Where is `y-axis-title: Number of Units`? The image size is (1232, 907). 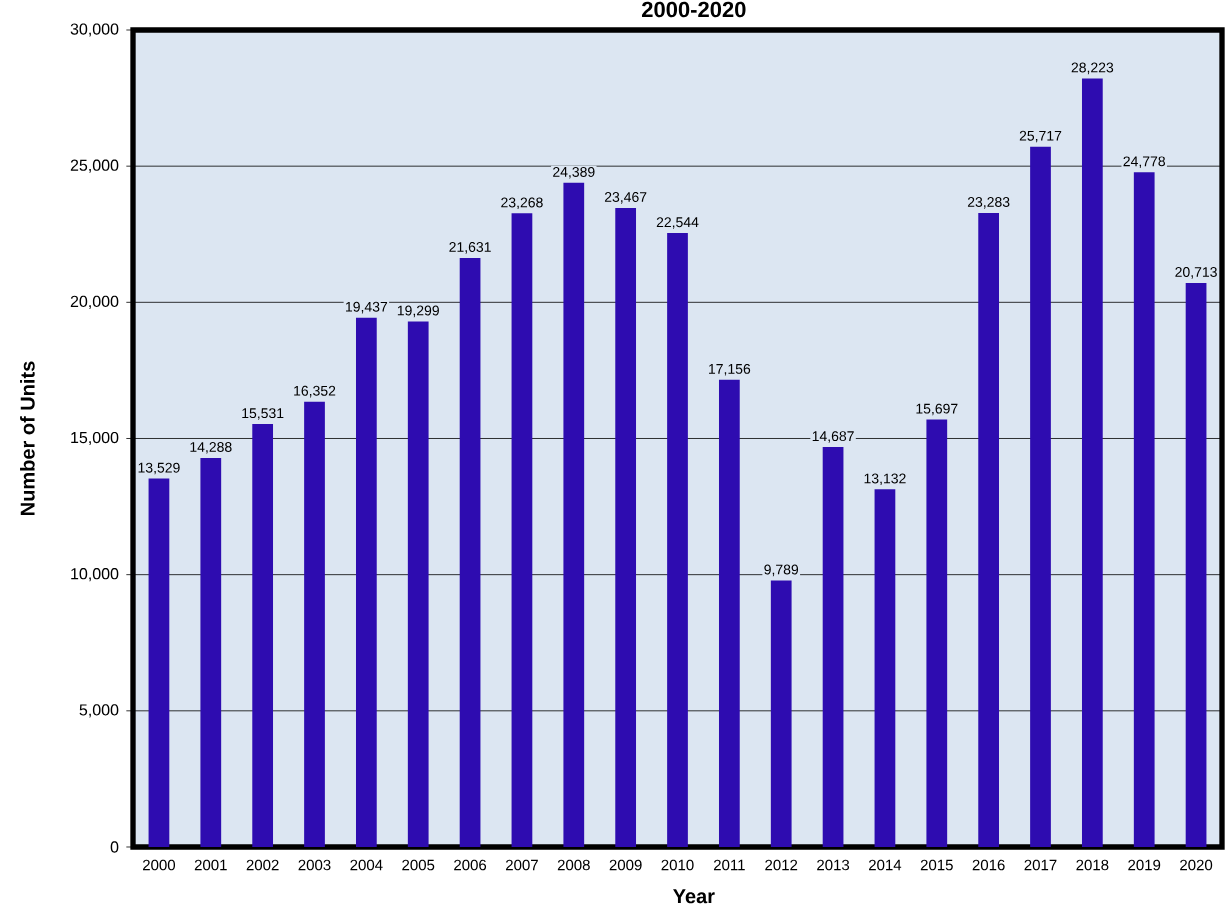 y-axis-title: Number of Units is located at coordinates (27, 438).